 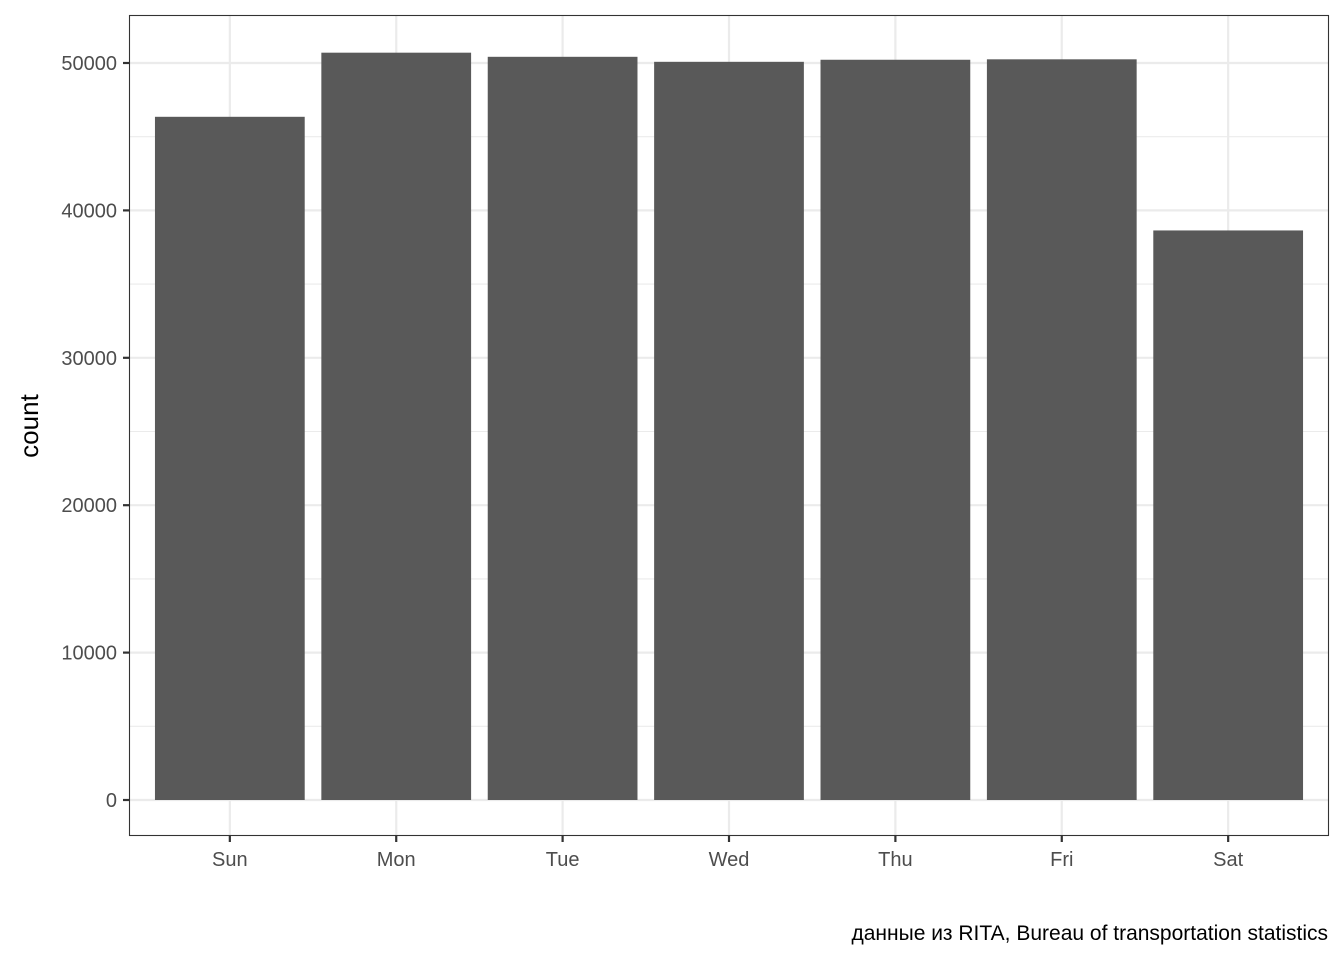 I want to click on x-tick-label: Wed, so click(x=729, y=860).